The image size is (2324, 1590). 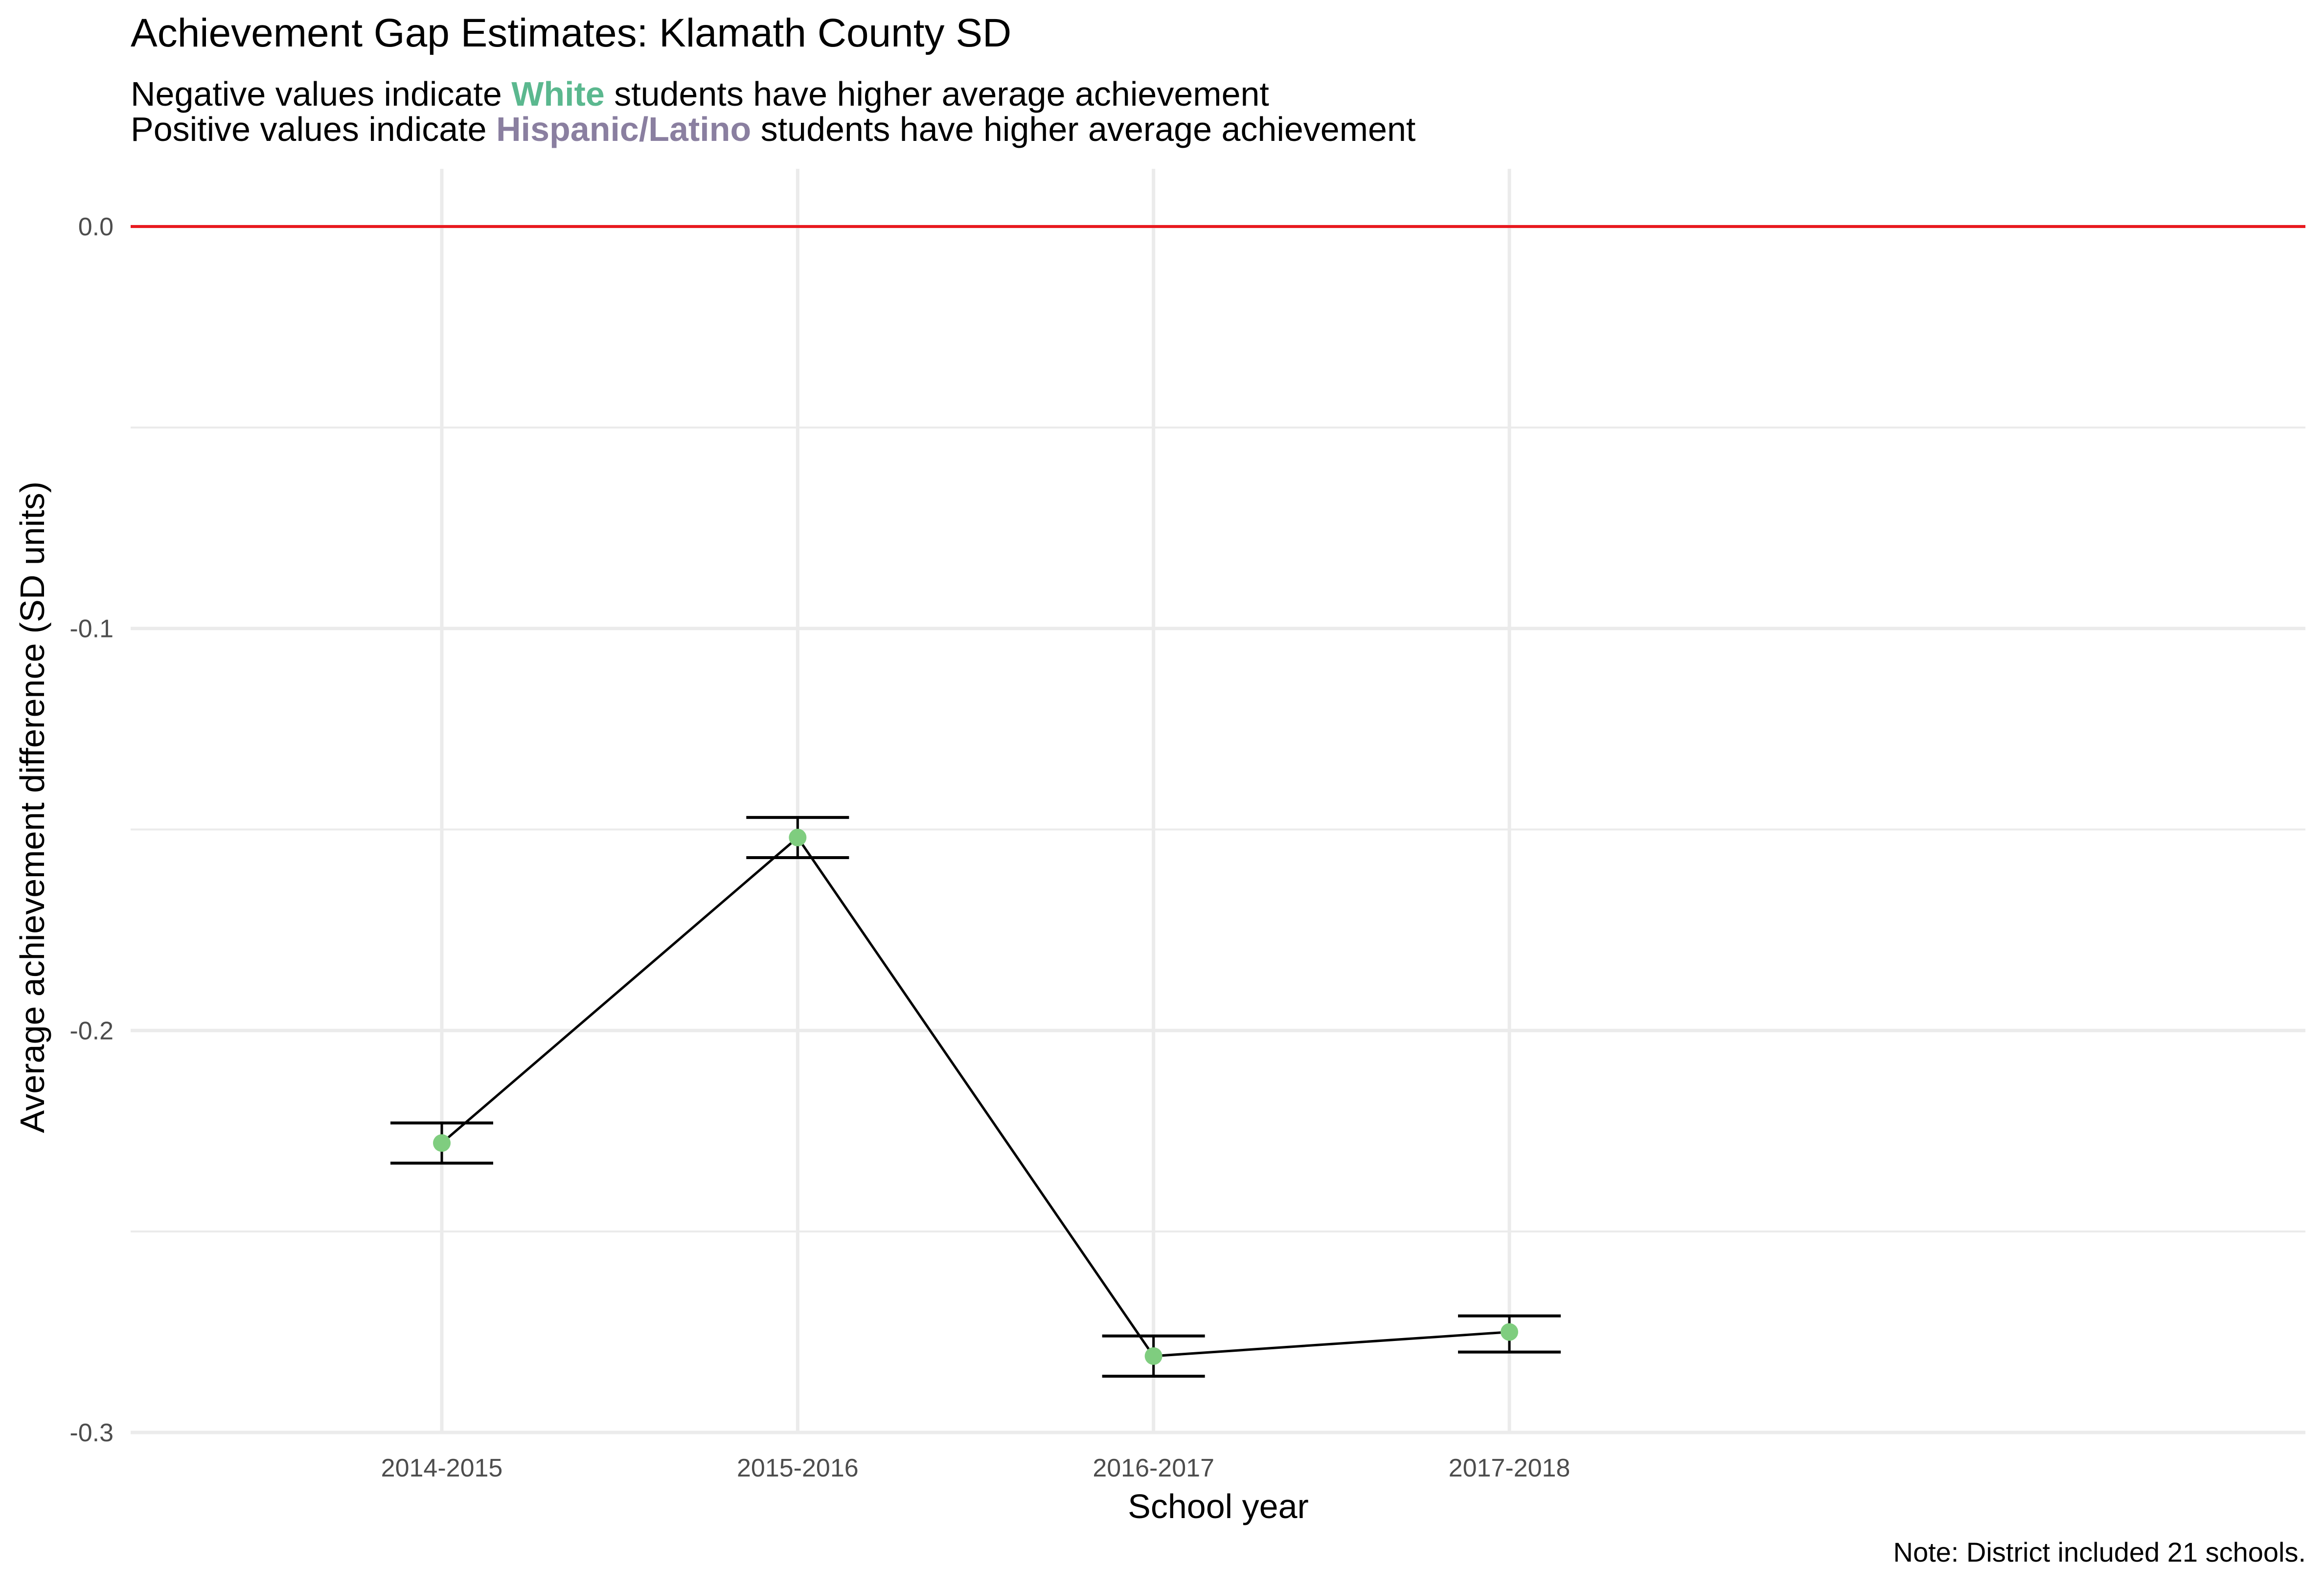 What do you see at coordinates (96, 227) in the screenshot?
I see `y-tick-label: 0.0` at bounding box center [96, 227].